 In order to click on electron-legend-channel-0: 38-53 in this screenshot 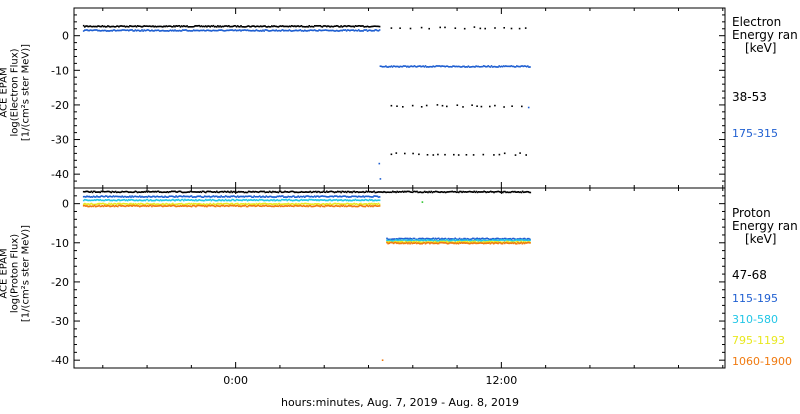, I will do `click(749, 97)`.